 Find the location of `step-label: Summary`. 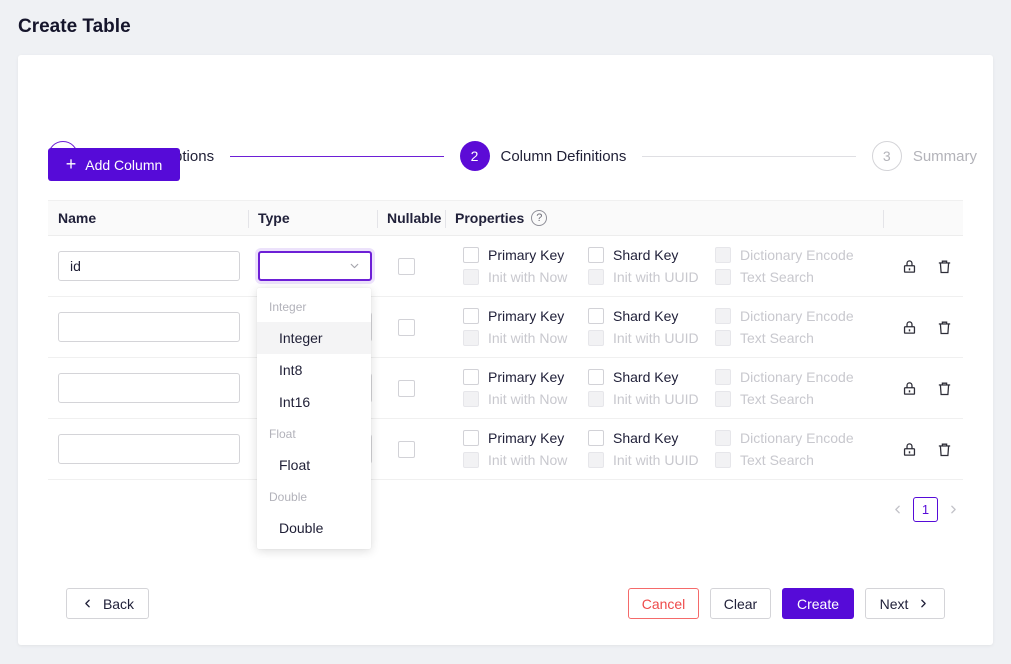

step-label: Summary is located at coordinates (944, 156).